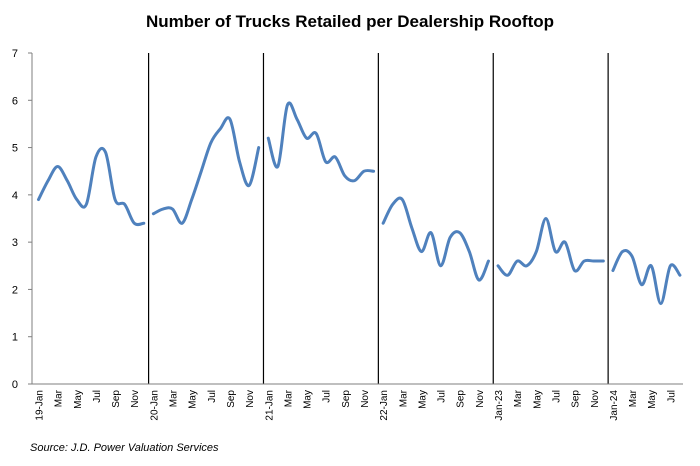 This screenshot has height=466, width=700. Describe the element at coordinates (614, 405) in the screenshot. I see `x-tick-label: Jan-24` at that location.